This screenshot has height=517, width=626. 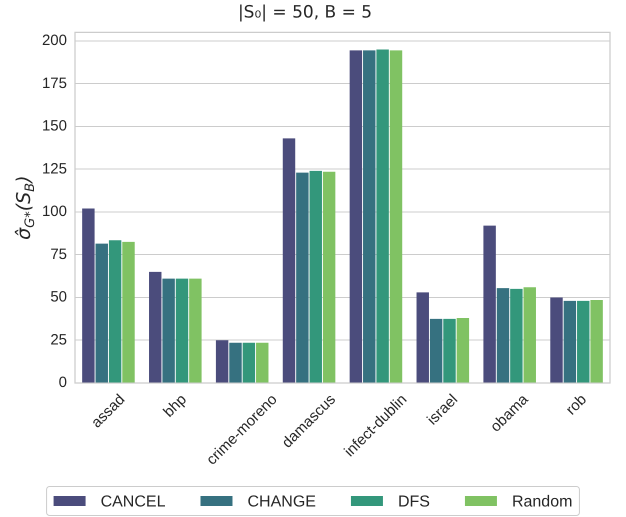 I want to click on legend-label: Random, so click(x=542, y=501).